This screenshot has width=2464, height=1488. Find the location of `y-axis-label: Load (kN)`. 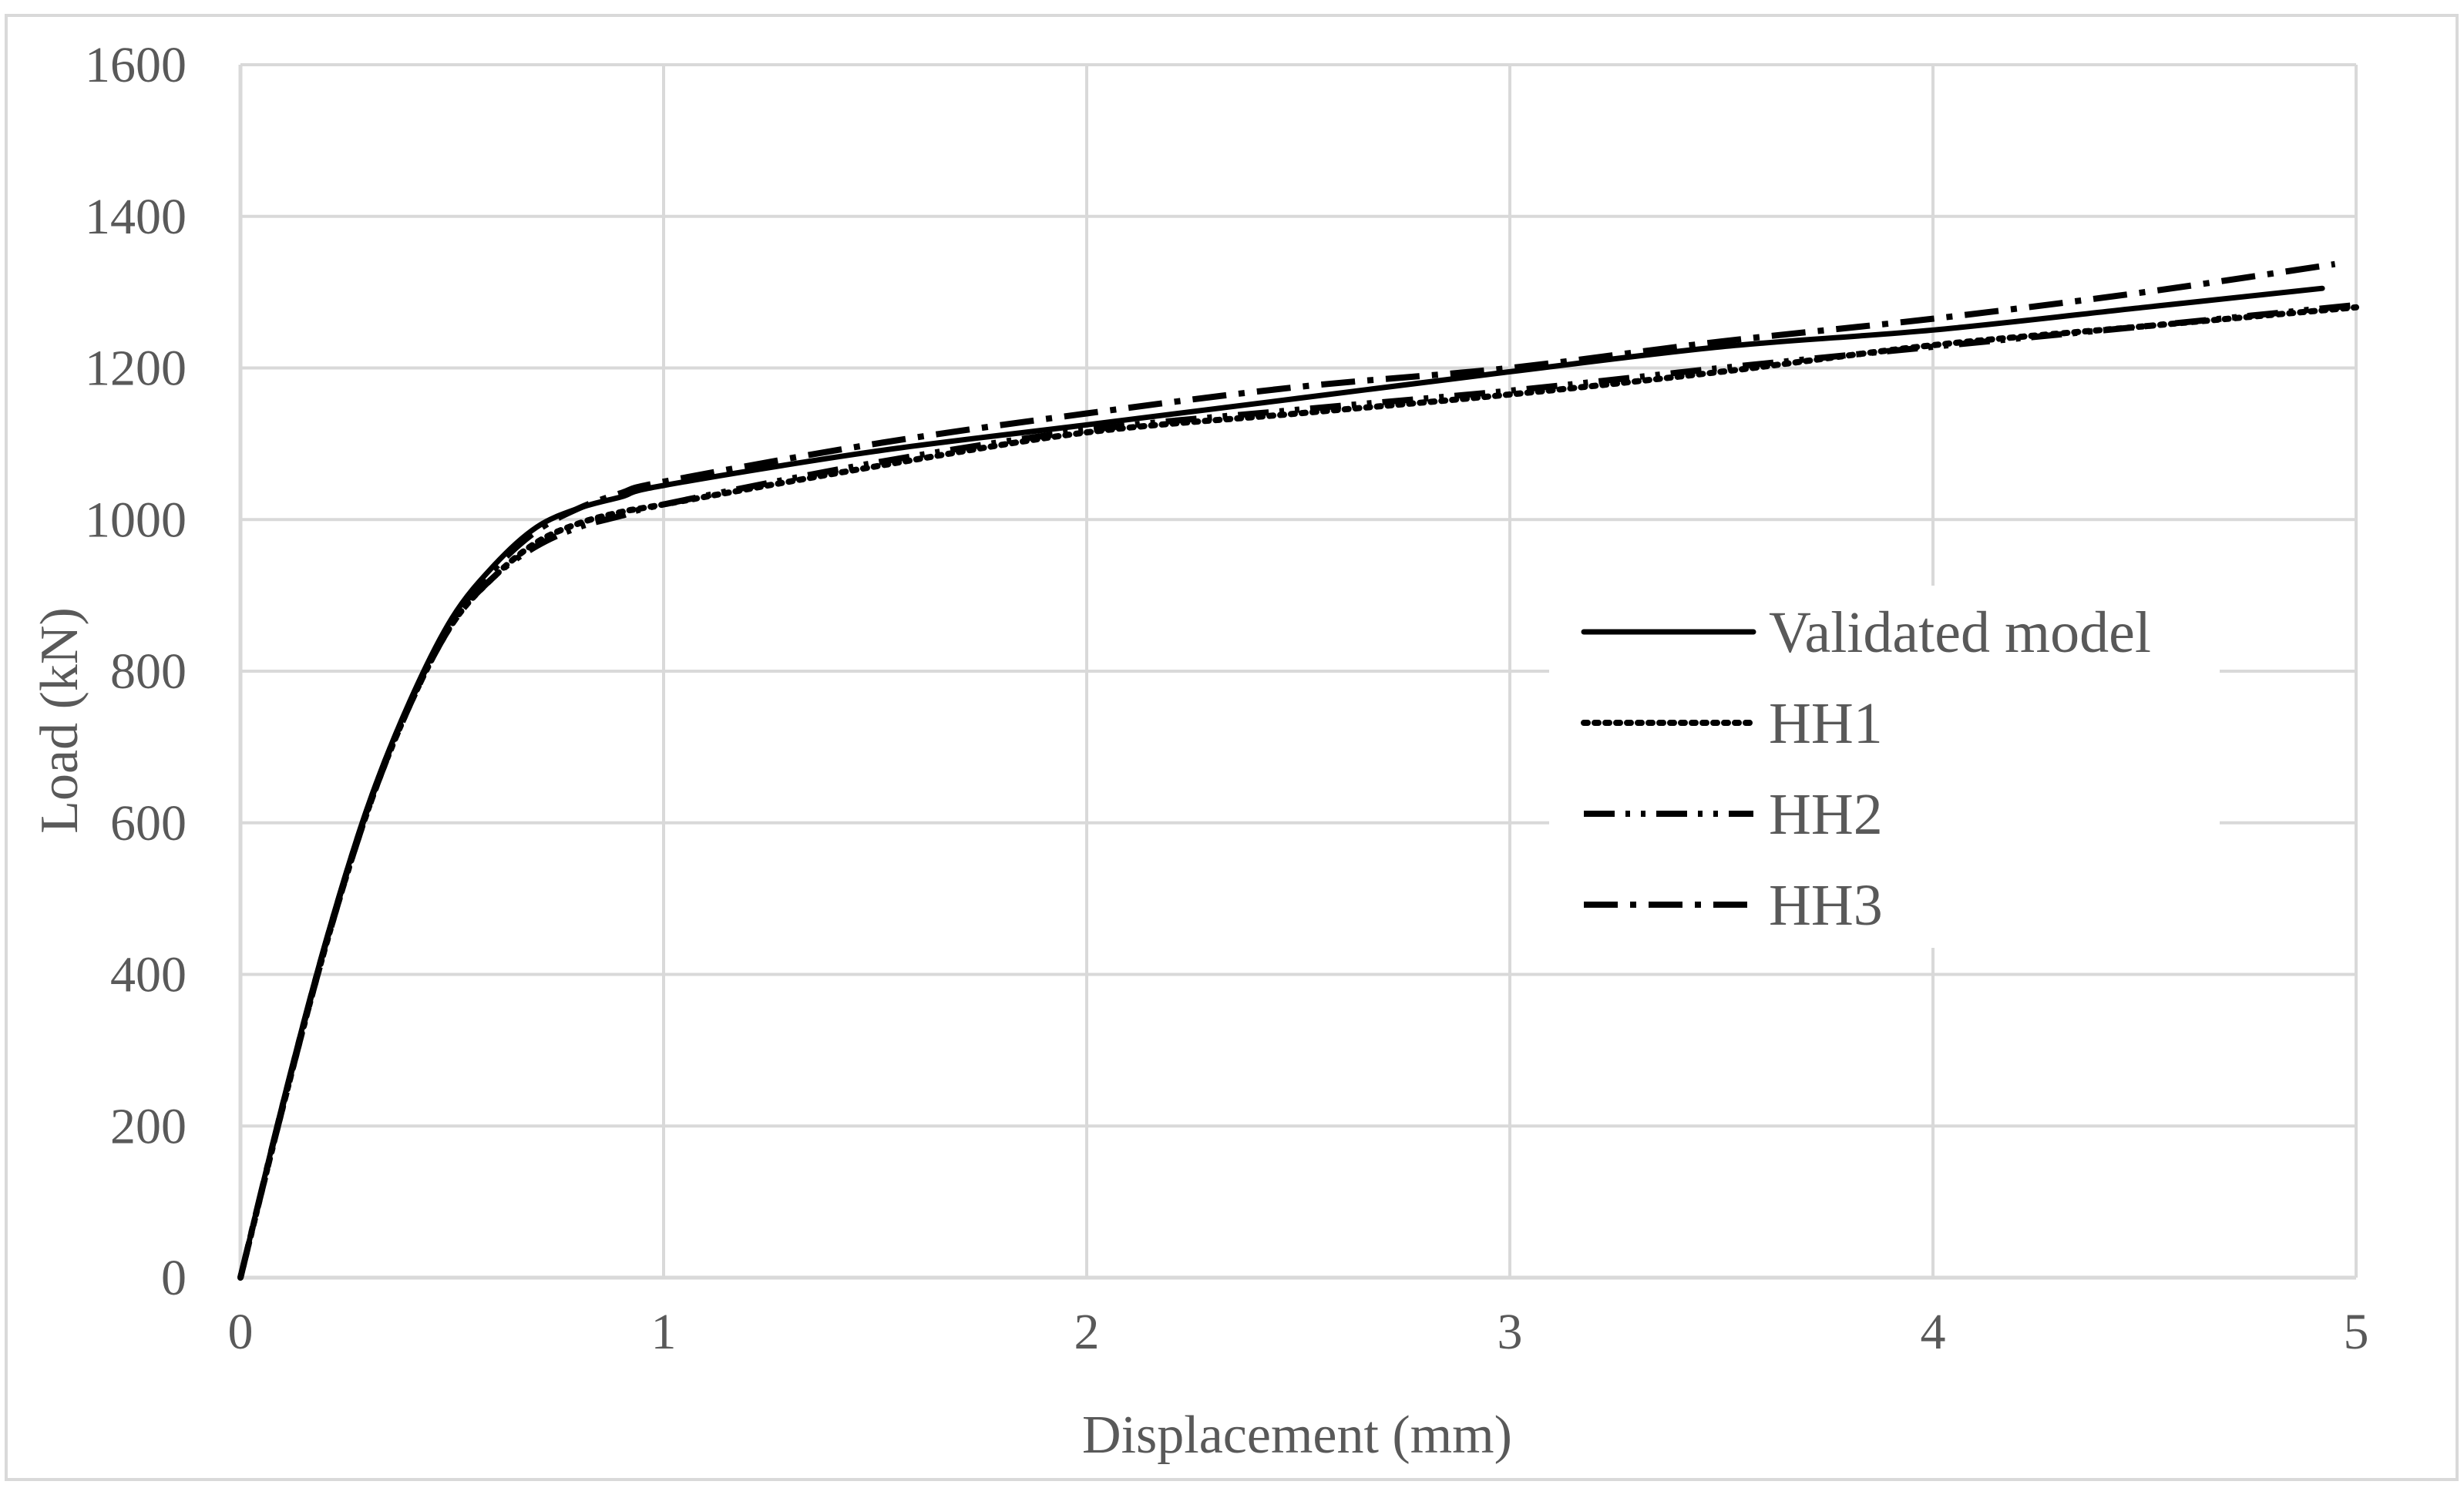

y-axis-label: Load (kN) is located at coordinates (59, 720).